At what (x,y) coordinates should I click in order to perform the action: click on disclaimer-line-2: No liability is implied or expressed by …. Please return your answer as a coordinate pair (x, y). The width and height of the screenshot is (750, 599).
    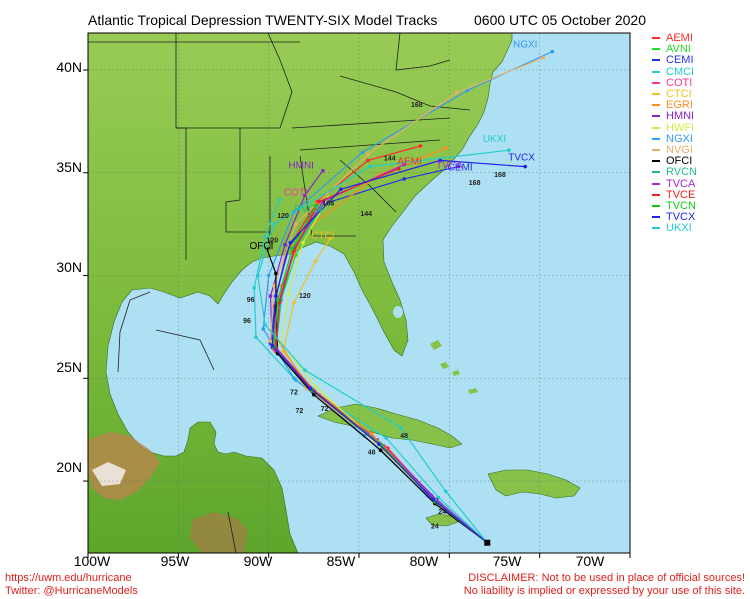
    Looking at the image, I should click on (604, 591).